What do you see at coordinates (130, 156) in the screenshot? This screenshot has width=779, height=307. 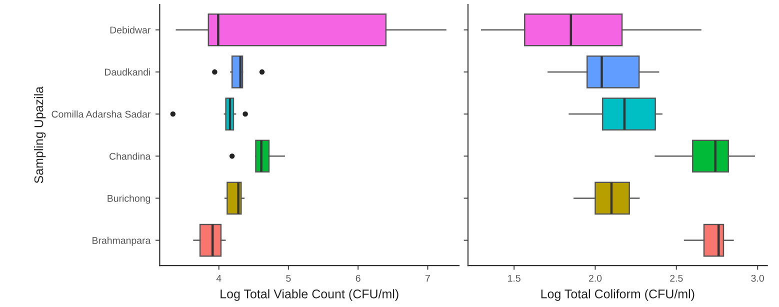 I see `y-tick-label: Chandina` at bounding box center [130, 156].